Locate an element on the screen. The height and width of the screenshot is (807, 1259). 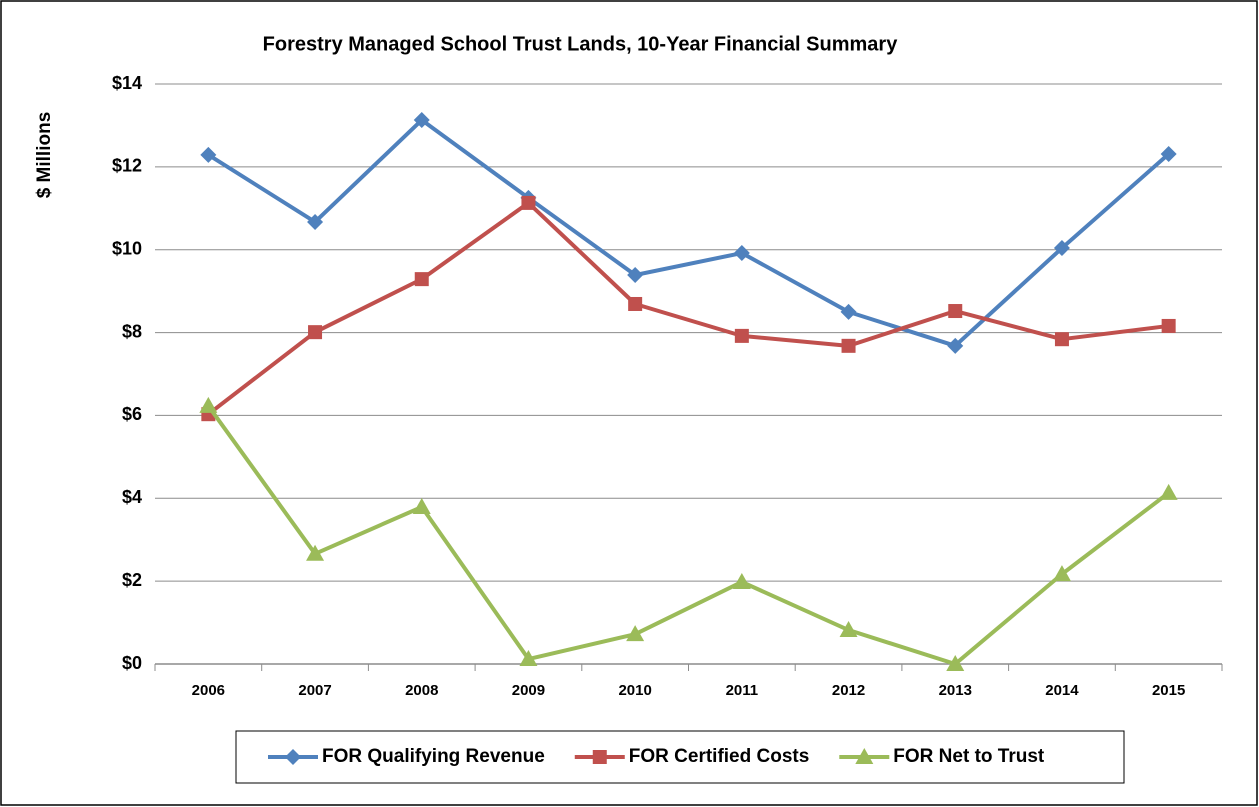
x-tick-label: 2009 is located at coordinates (528, 690).